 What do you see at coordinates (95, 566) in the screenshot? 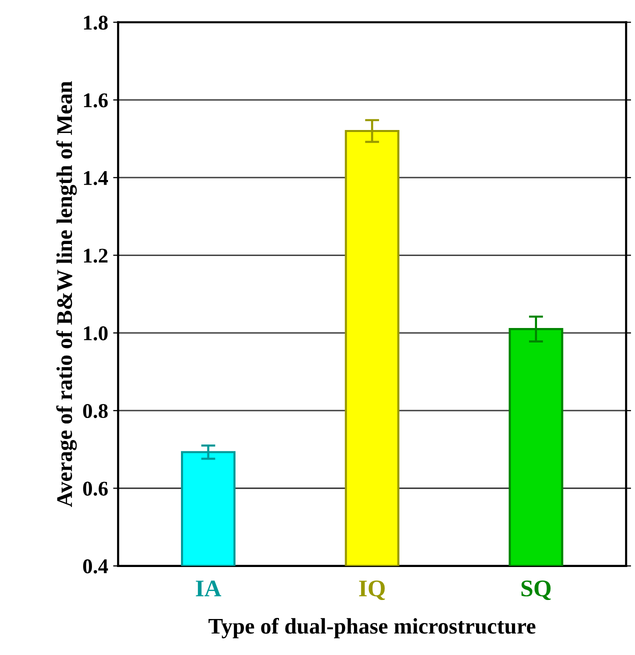
I see `y-tick-label: 0.4` at bounding box center [95, 566].